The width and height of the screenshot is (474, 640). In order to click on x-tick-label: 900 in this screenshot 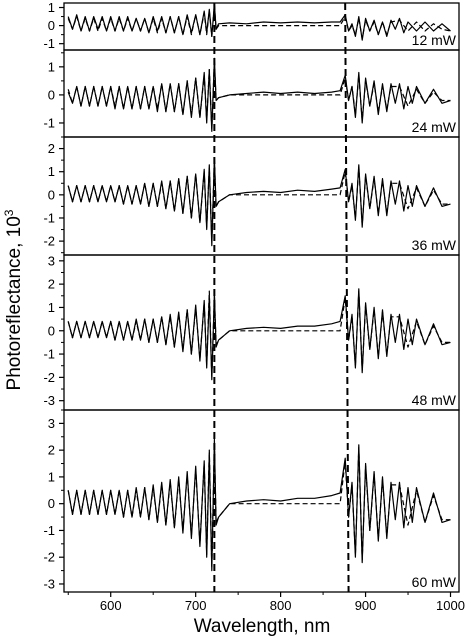, I will do `click(366, 605)`.